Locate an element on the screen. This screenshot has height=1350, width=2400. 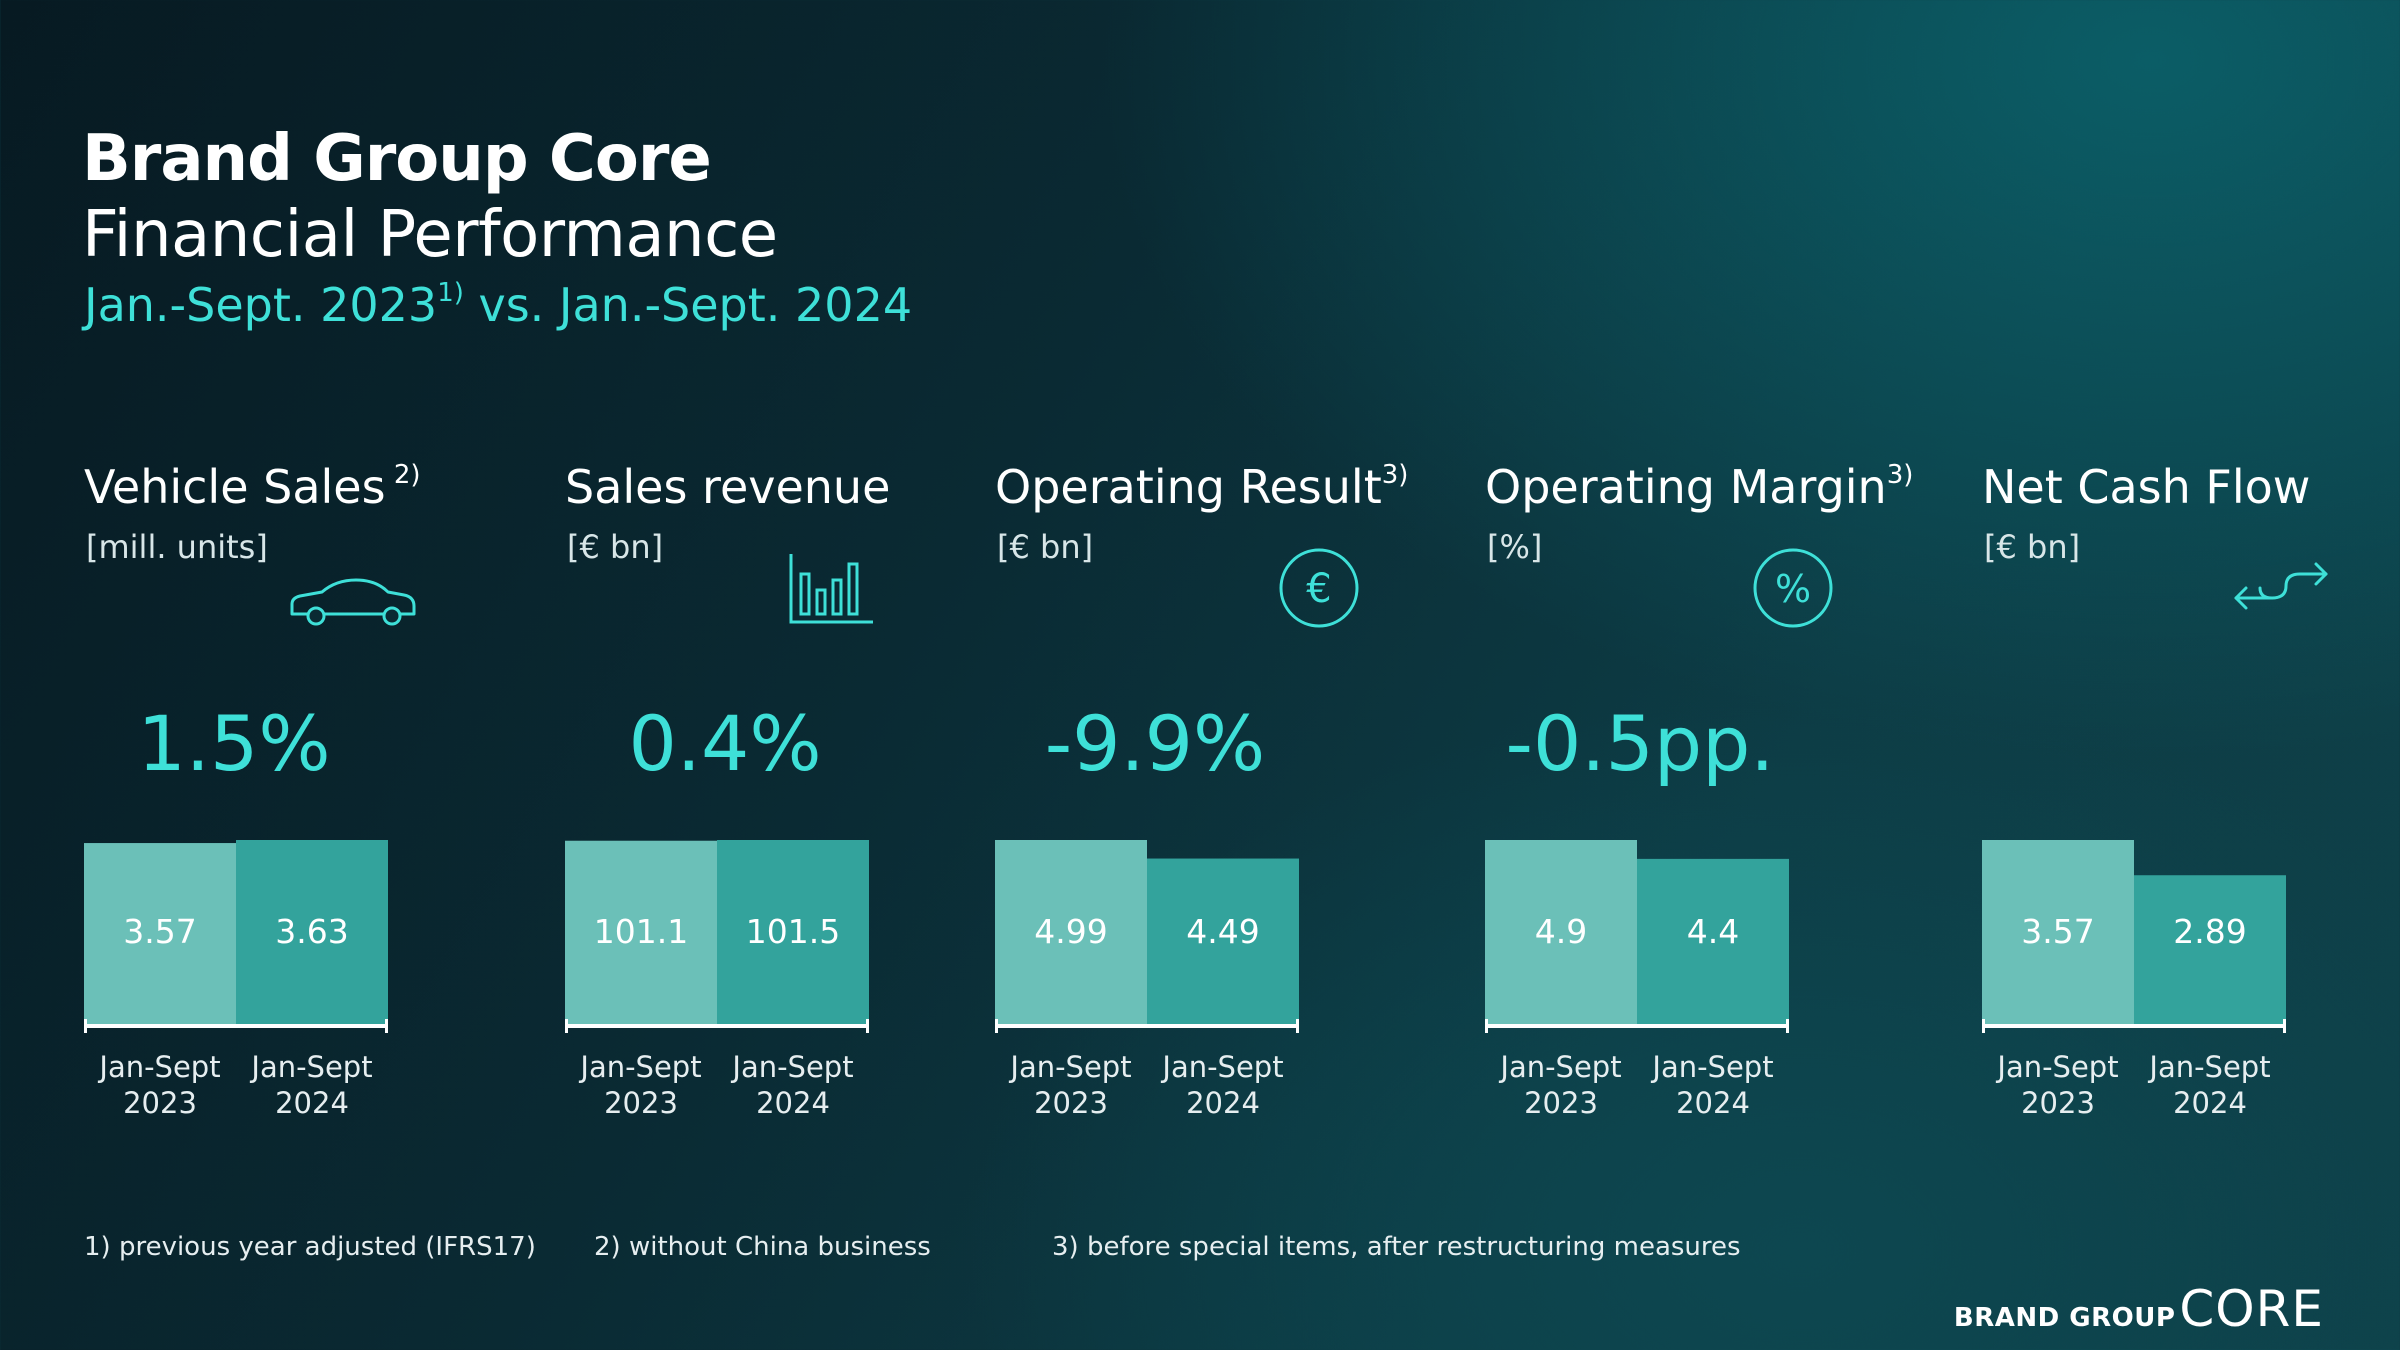
car-icon is located at coordinates (353, 602).